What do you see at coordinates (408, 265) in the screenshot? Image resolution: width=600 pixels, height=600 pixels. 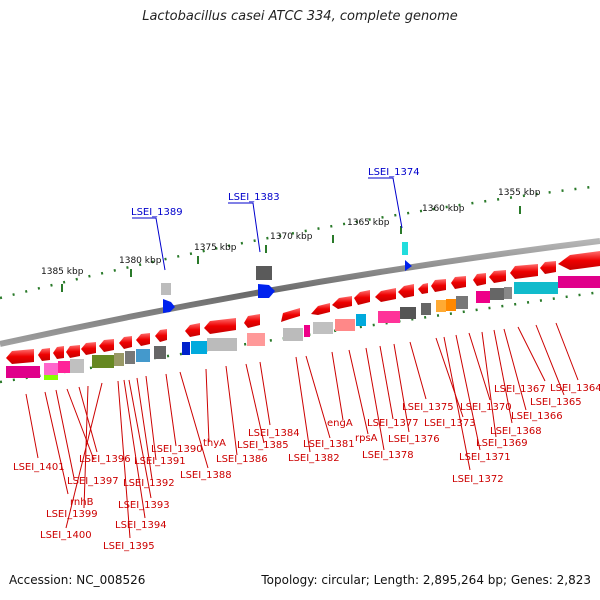 I see `feature-1374-arrow` at bounding box center [408, 265].